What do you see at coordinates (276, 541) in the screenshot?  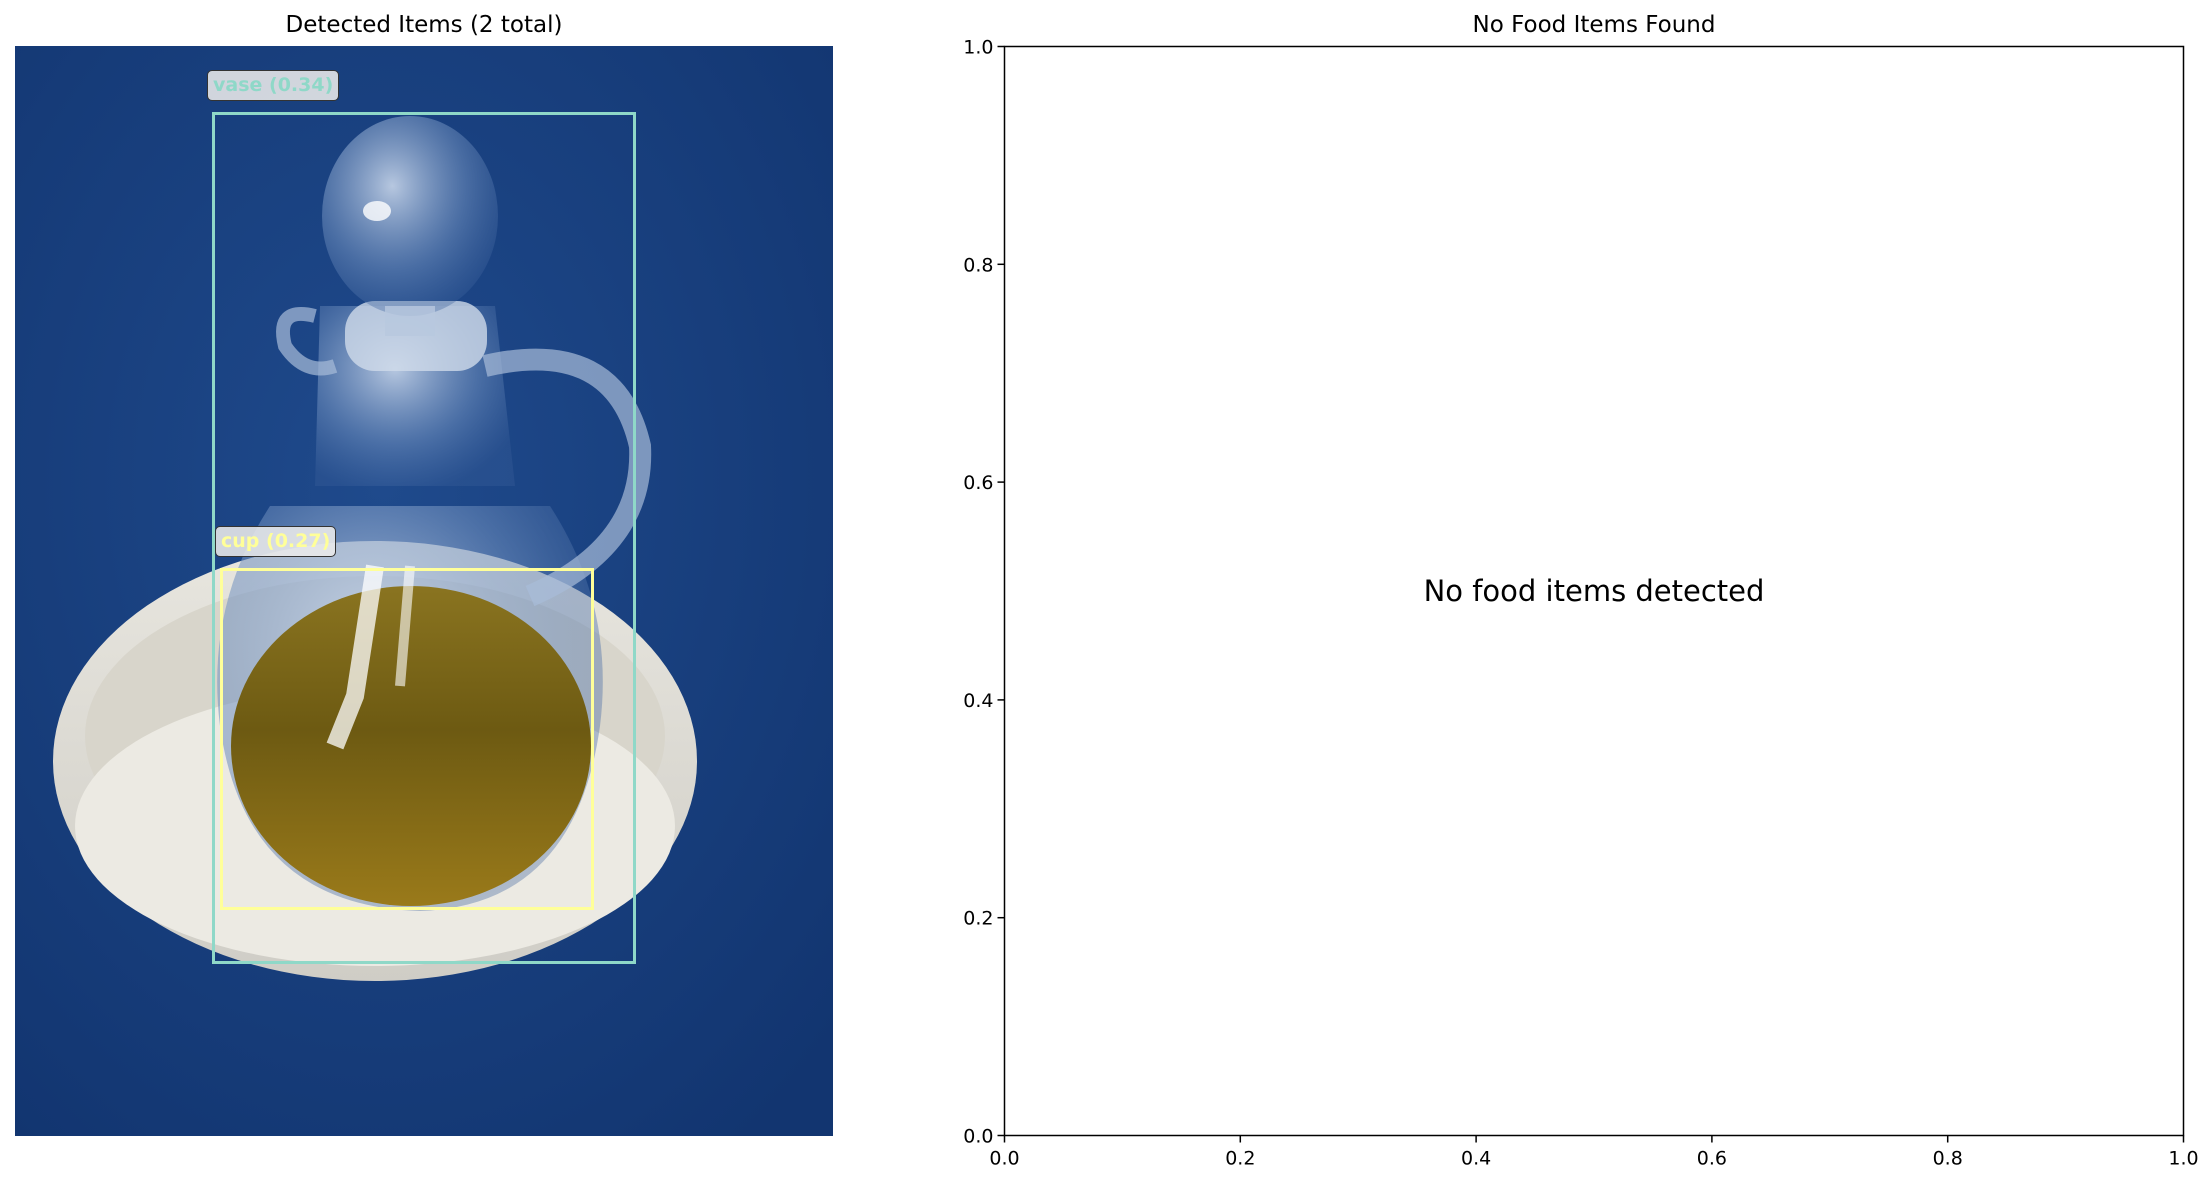 I see `cup-detection-label: cup (0.27)` at bounding box center [276, 541].